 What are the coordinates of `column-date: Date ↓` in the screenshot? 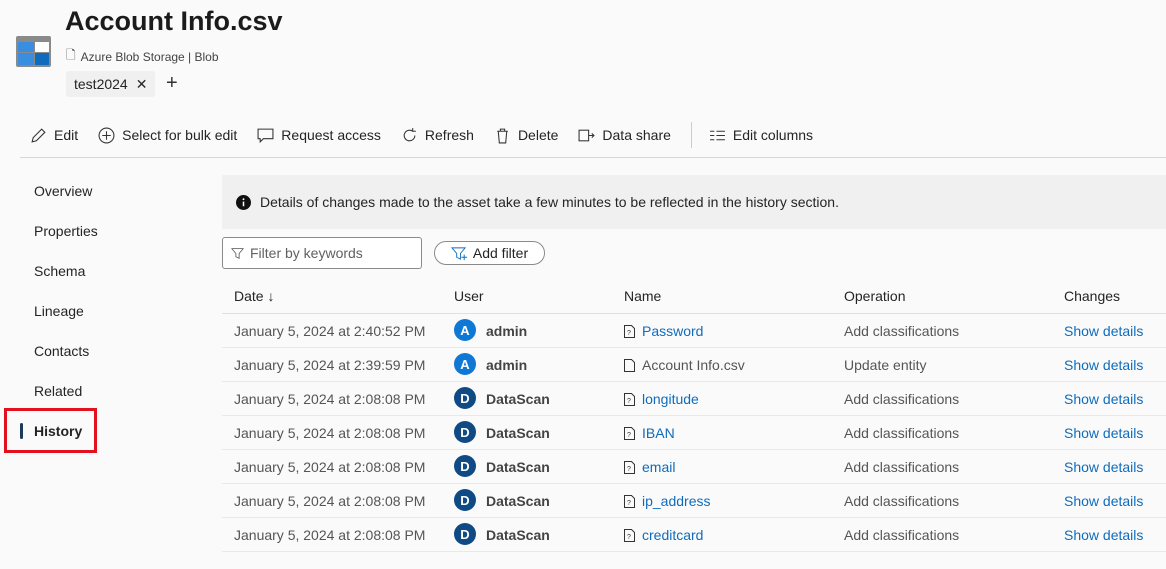 It's located at (254, 296).